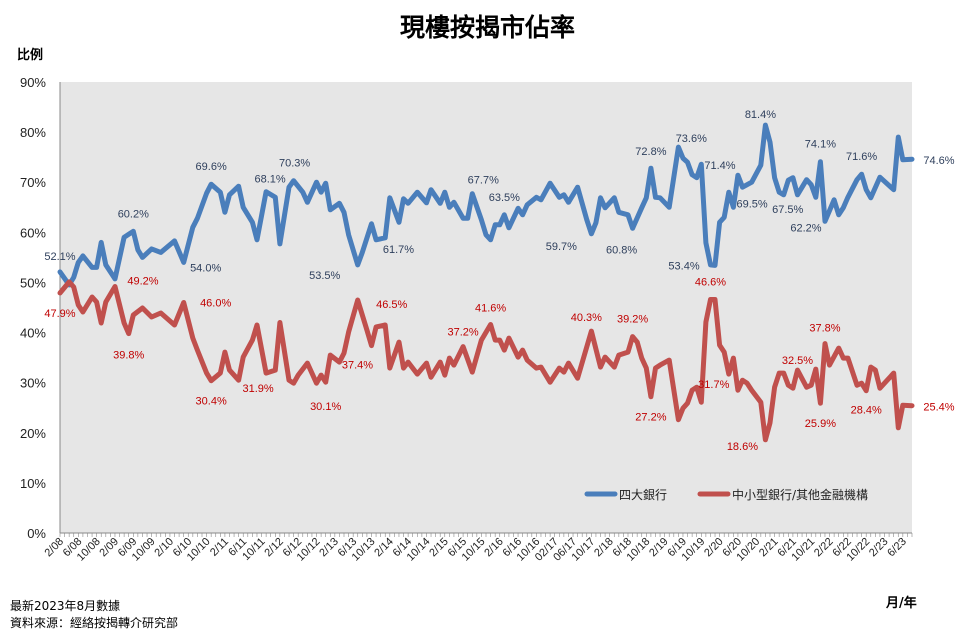 Image resolution: width=975 pixels, height=637 pixels. What do you see at coordinates (33, 333) in the screenshot?
I see `y-tick-label: 40%` at bounding box center [33, 333].